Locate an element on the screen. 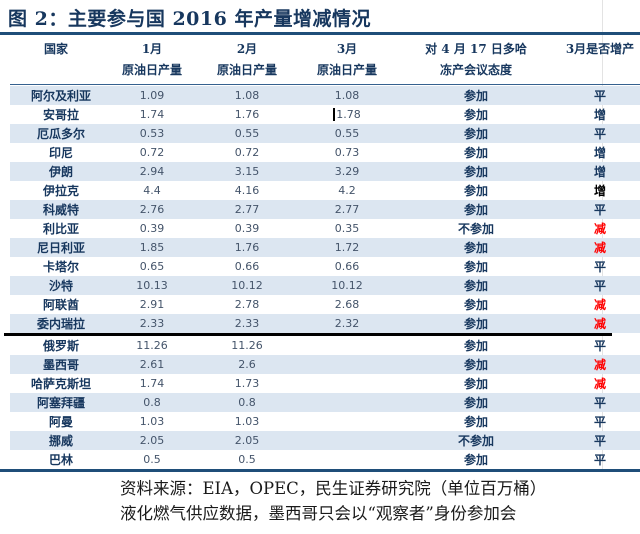 The height and width of the screenshot is (534, 640). mar-output-value: 0.73 is located at coordinates (347, 152).